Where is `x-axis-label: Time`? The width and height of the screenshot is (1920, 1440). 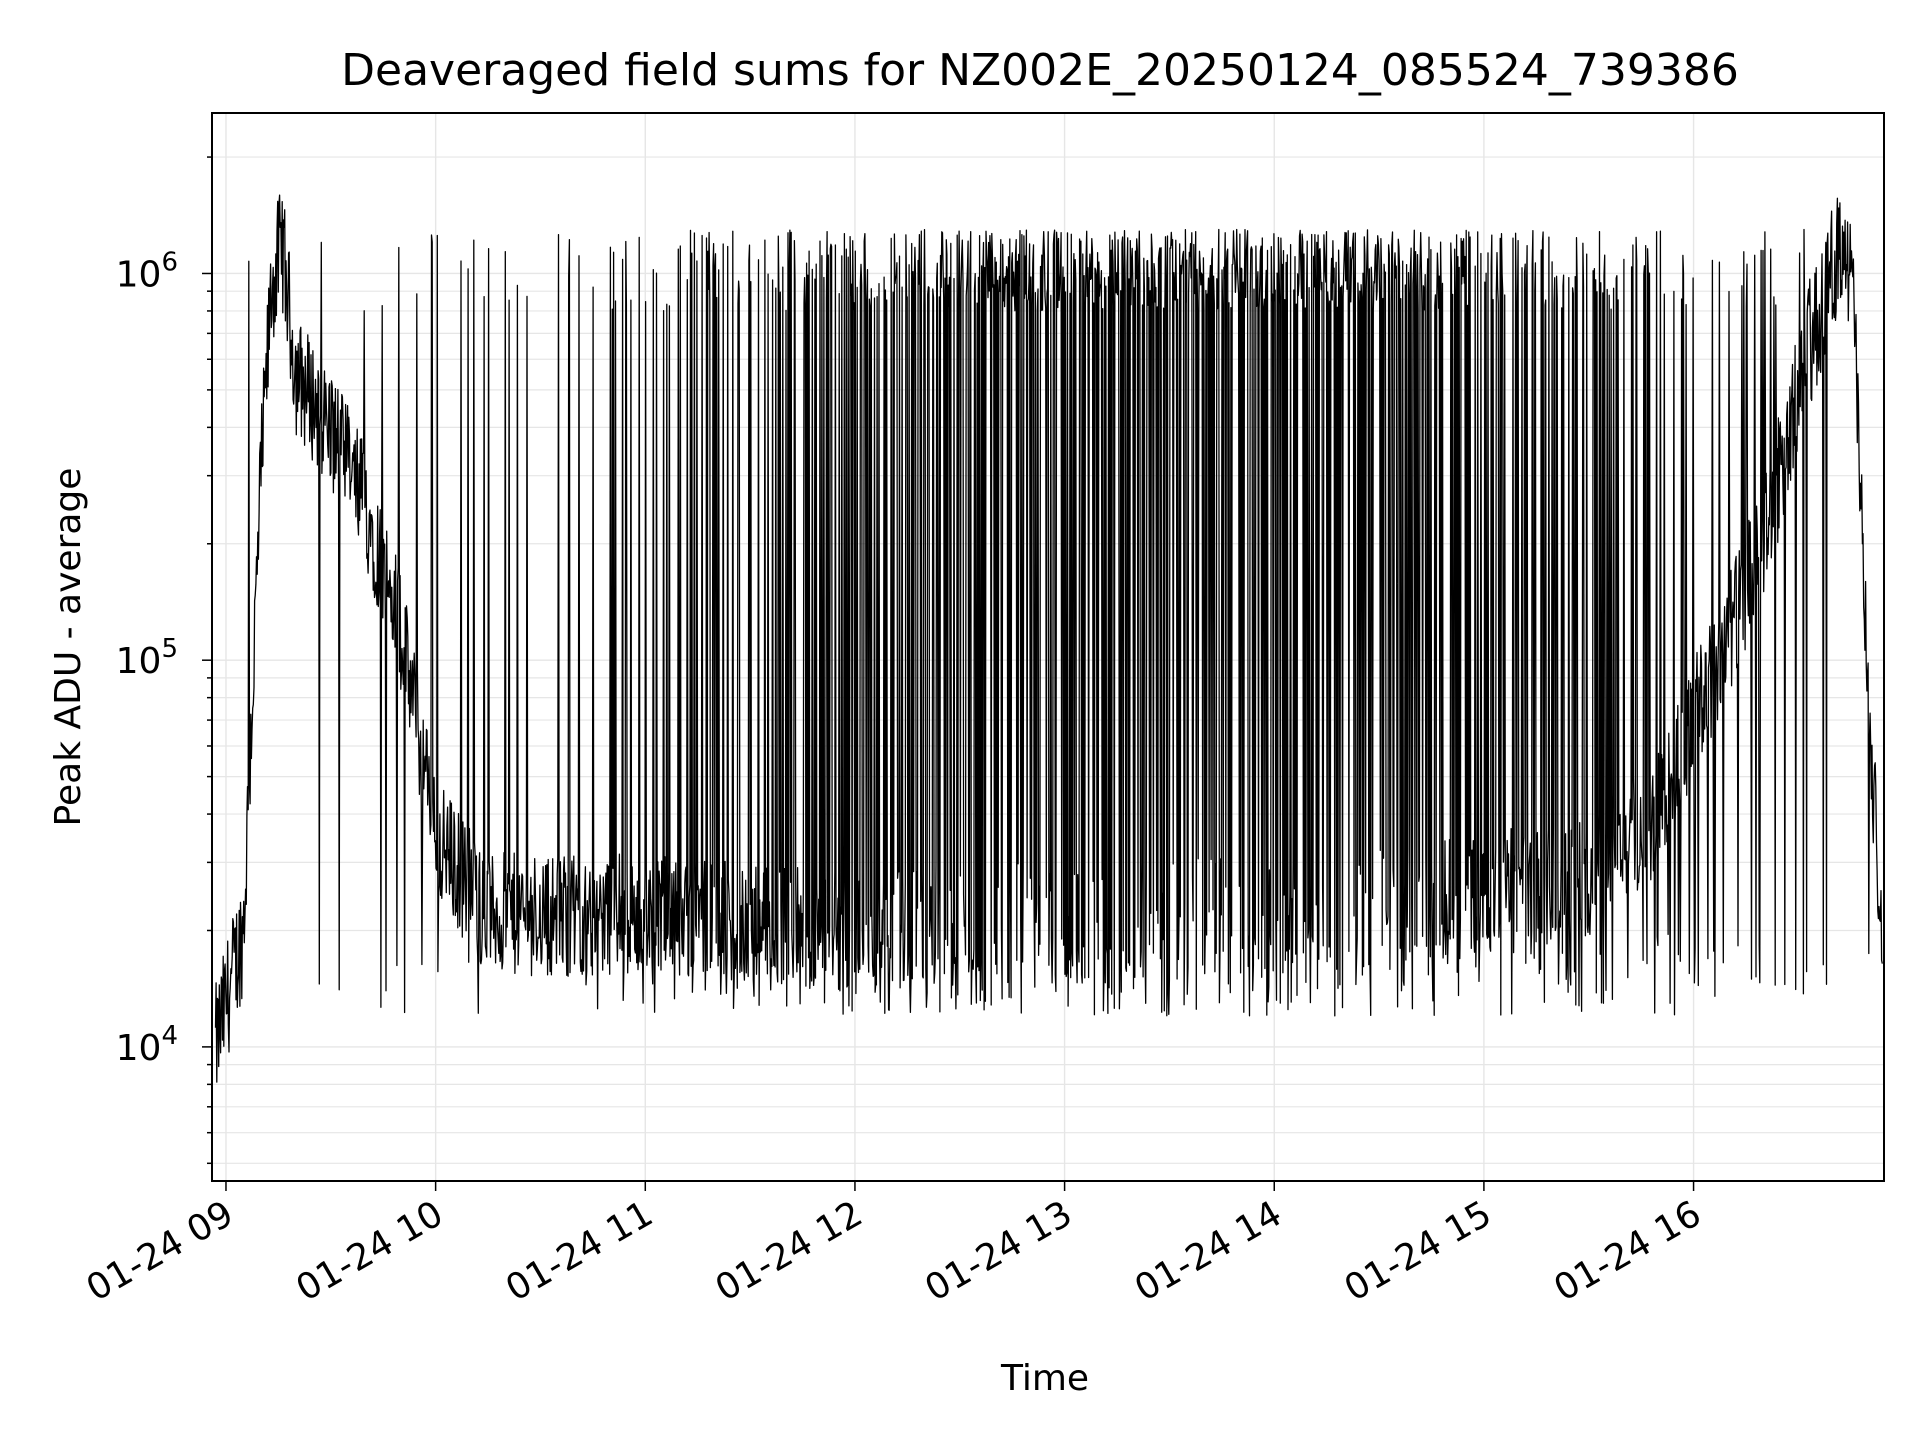 x-axis-label: Time is located at coordinates (1044, 1378).